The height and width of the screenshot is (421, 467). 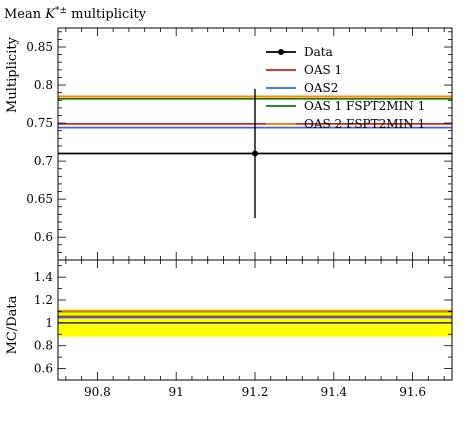 I want to click on chart-title: Mean K*± multiplicity, so click(x=75, y=14).